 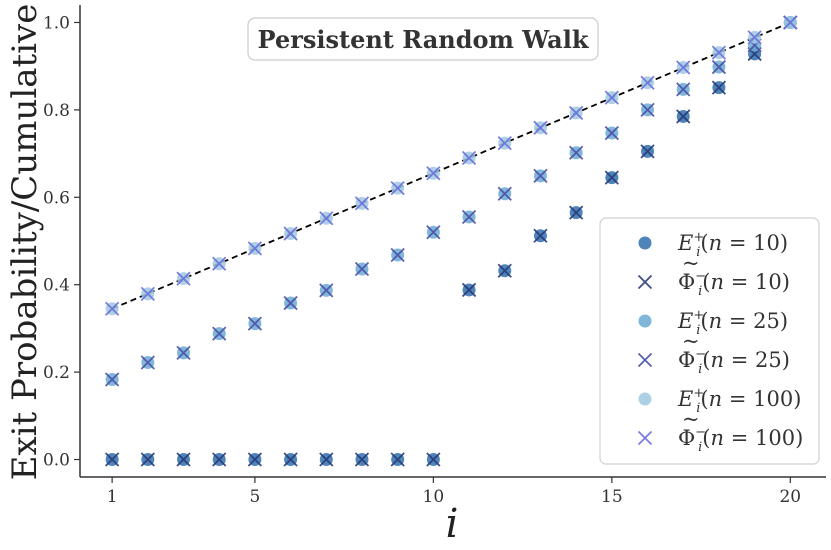 What do you see at coordinates (612, 497) in the screenshot?
I see `x-tick-label: 15` at bounding box center [612, 497].